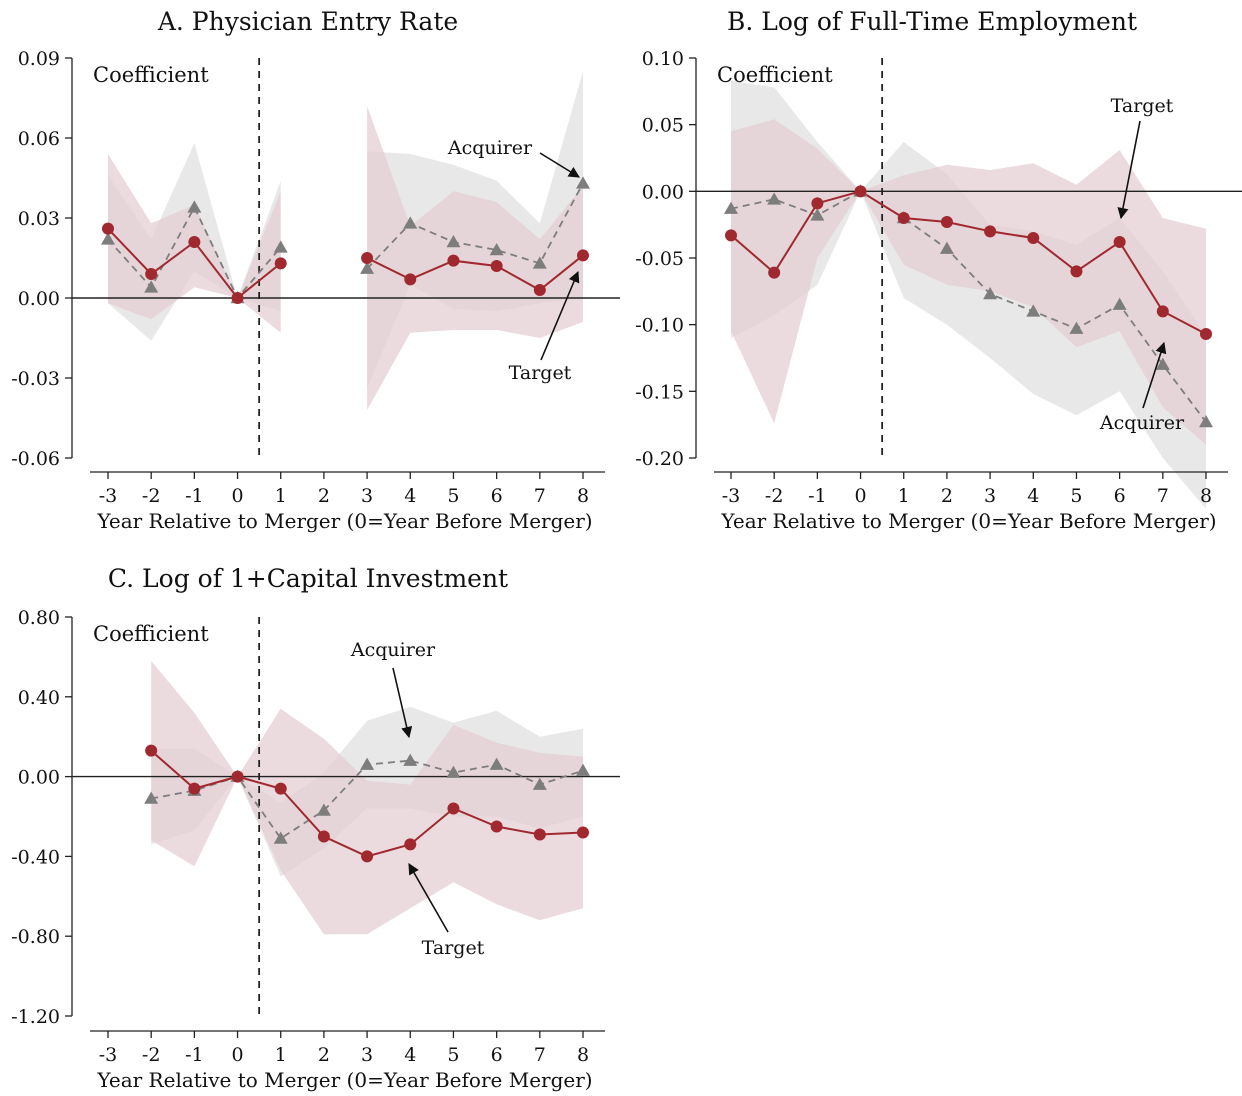 The width and height of the screenshot is (1242, 1096). What do you see at coordinates (35, 459) in the screenshot?
I see `y-tick-label: -0.06` at bounding box center [35, 459].